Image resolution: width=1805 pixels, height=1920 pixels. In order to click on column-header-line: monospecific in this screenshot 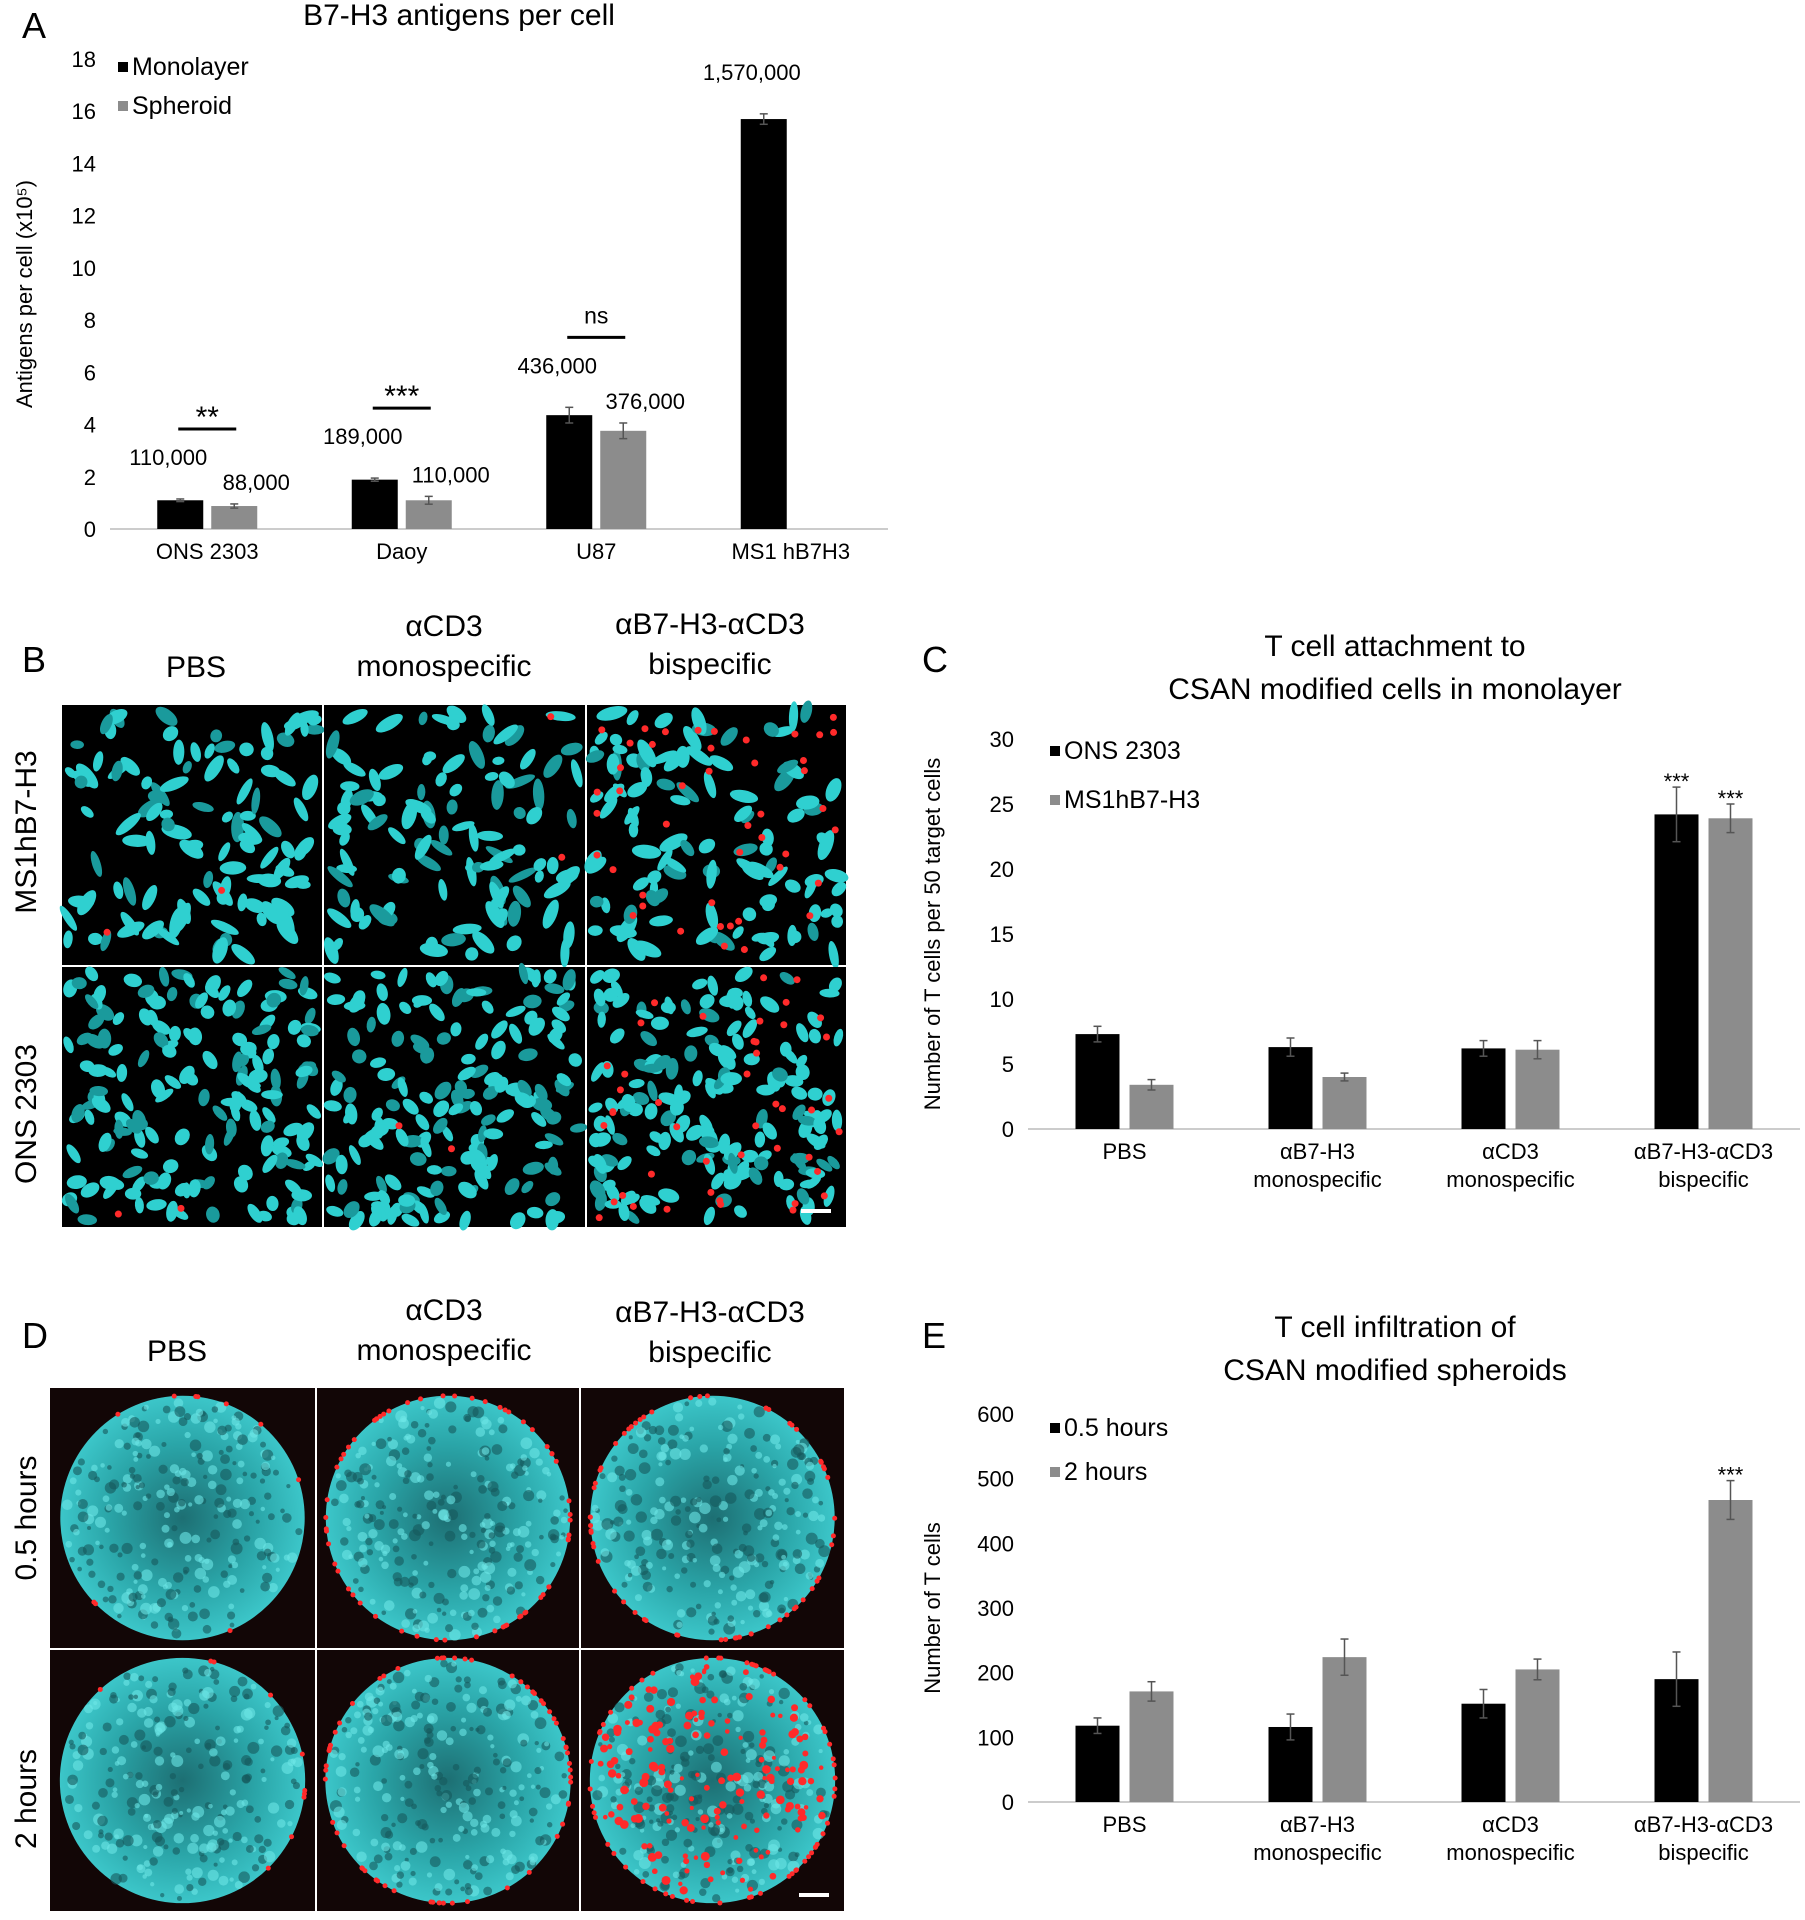, I will do `click(443, 666)`.